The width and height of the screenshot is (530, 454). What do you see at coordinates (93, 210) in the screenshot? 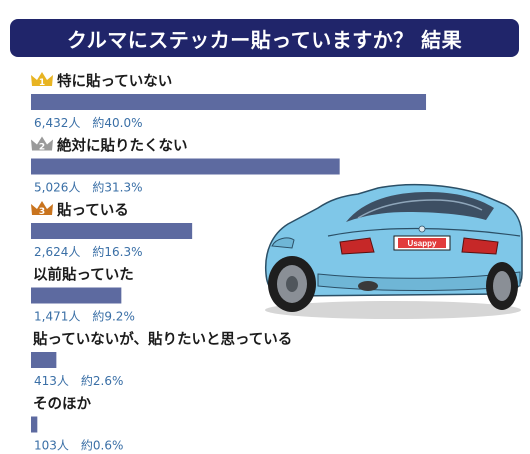
I see `category-label: 貼っている` at bounding box center [93, 210].